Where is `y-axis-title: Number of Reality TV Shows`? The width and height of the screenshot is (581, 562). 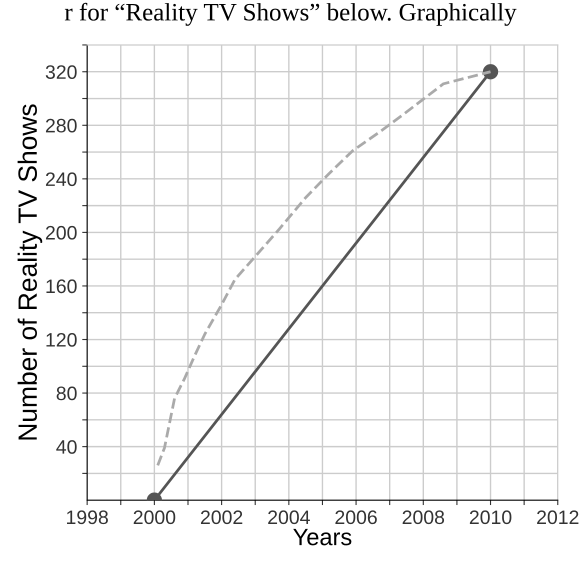 y-axis-title: Number of Reality TV Shows is located at coordinates (30, 272).